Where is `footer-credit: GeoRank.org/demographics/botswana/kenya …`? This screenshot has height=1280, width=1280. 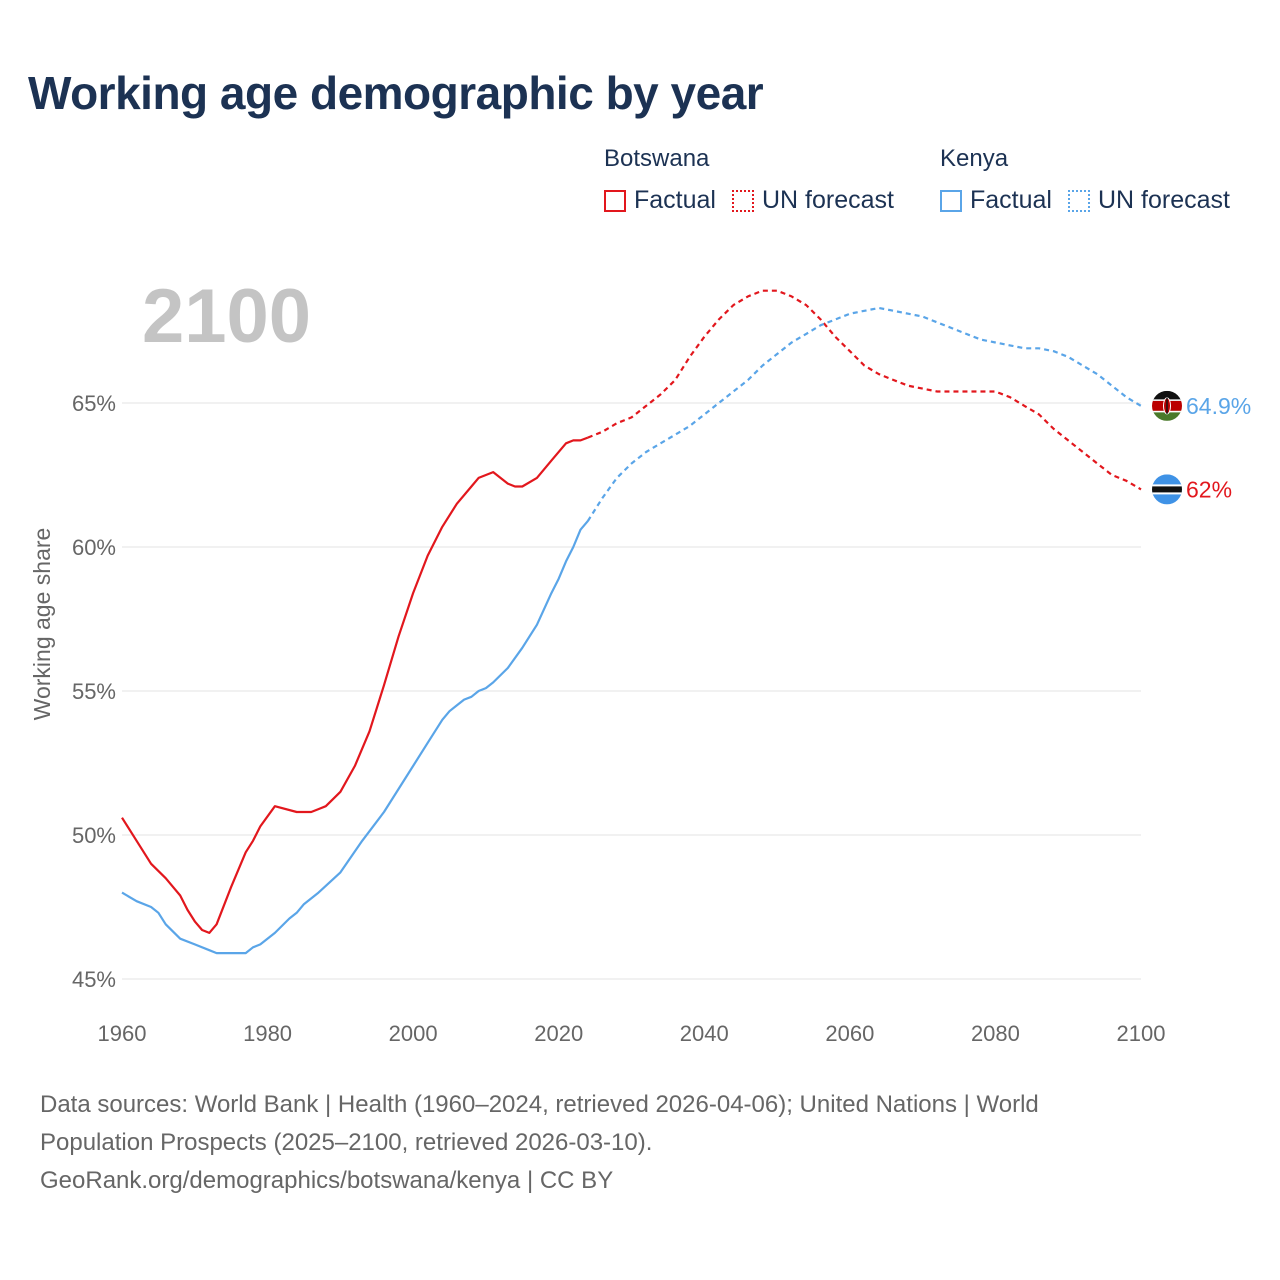 footer-credit: GeoRank.org/demographics/botswana/kenya … is located at coordinates (327, 1180).